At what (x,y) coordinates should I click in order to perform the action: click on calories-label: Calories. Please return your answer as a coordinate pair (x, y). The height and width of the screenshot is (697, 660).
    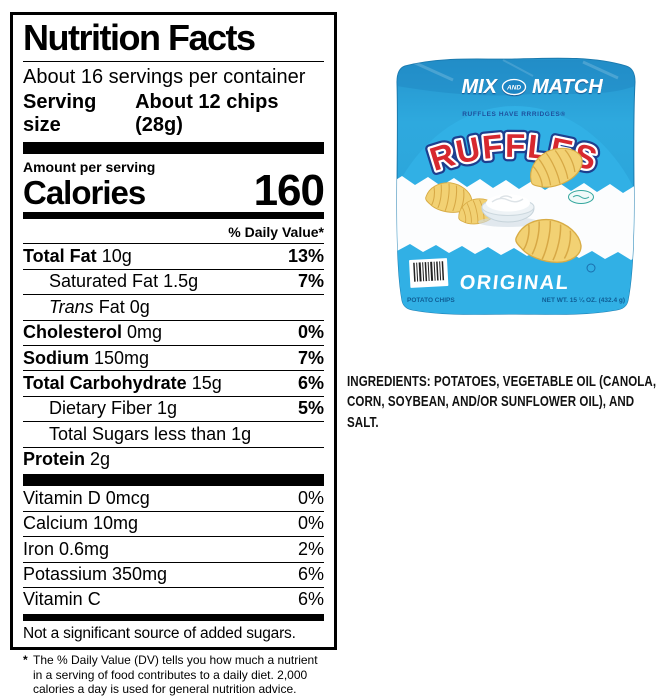
    Looking at the image, I should click on (84, 193).